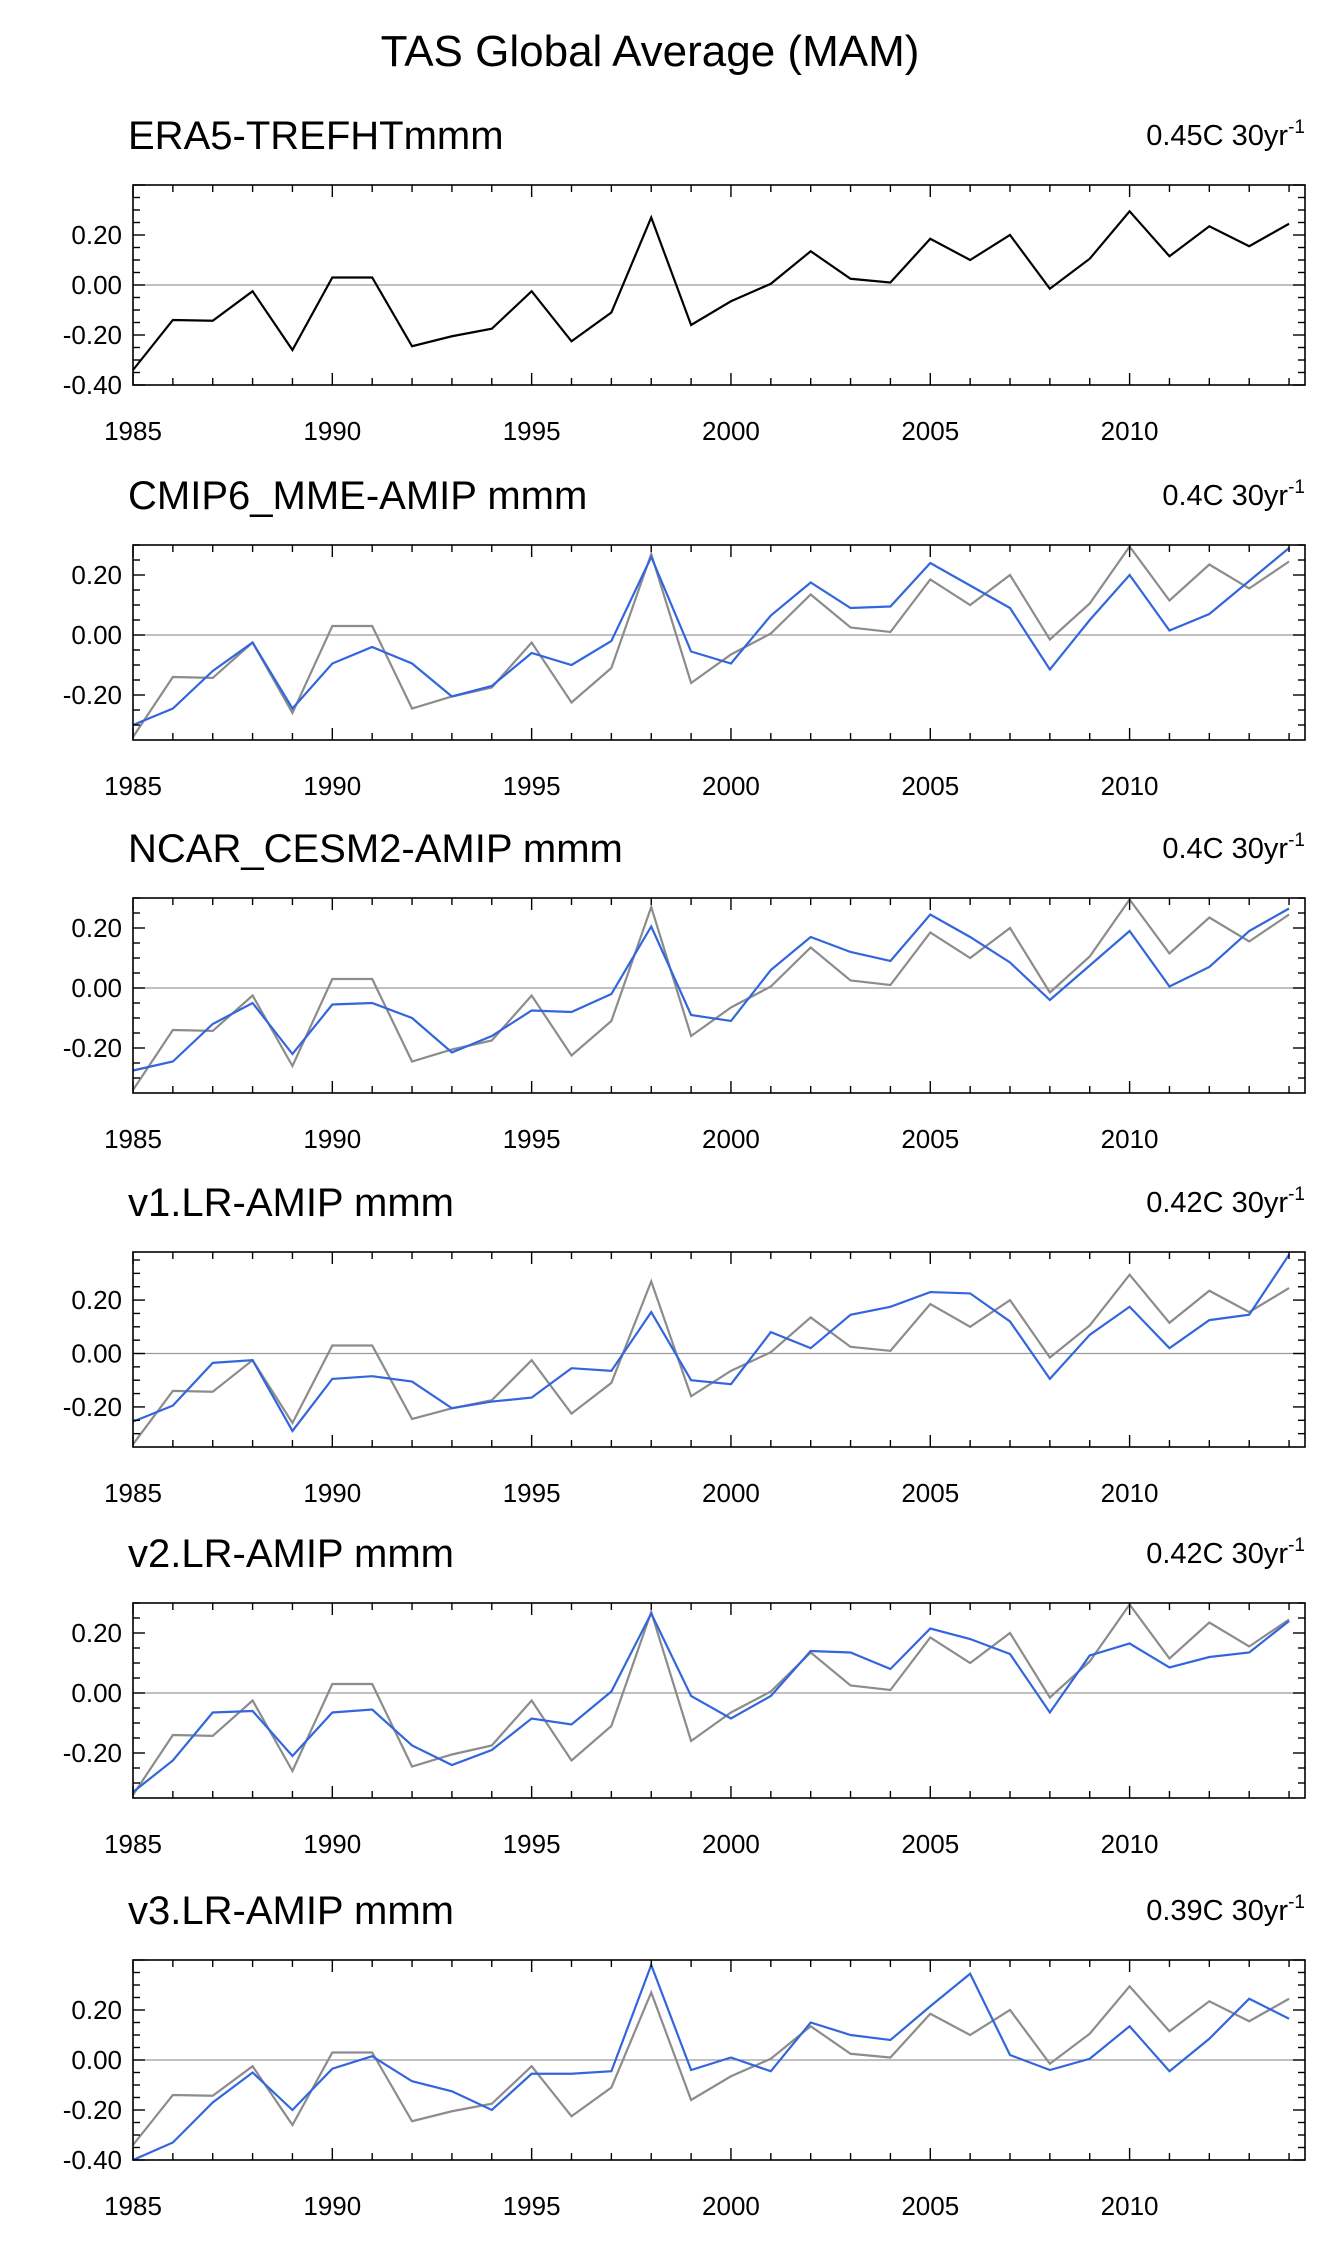 This screenshot has width=1344, height=2256. I want to click on panel-title: v2.LR-AMIP mmm, so click(291, 1554).